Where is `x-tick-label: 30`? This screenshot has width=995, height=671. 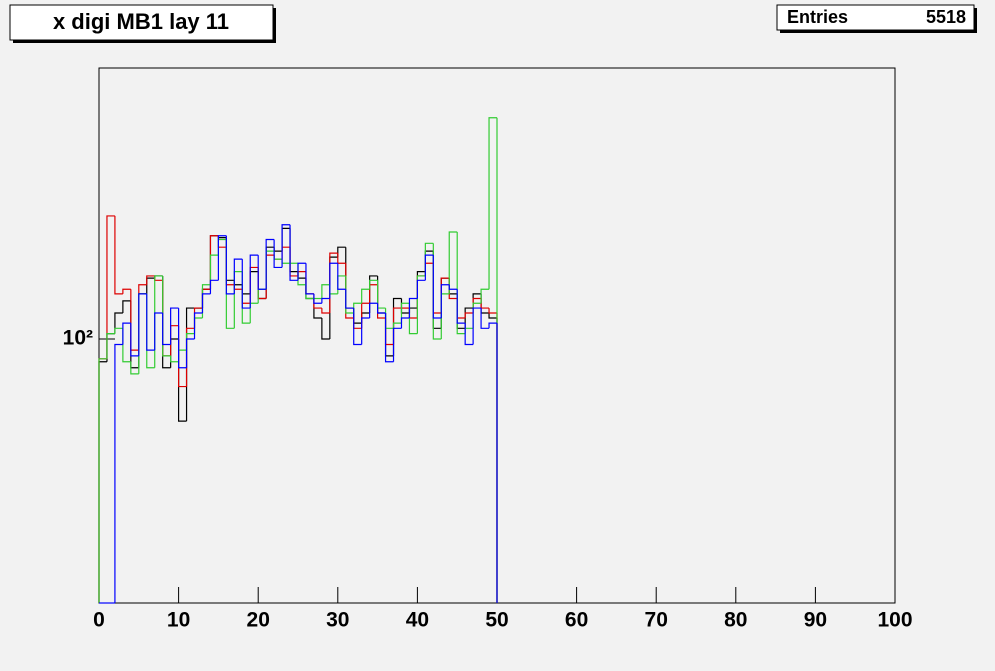
x-tick-label: 30 is located at coordinates (337, 620).